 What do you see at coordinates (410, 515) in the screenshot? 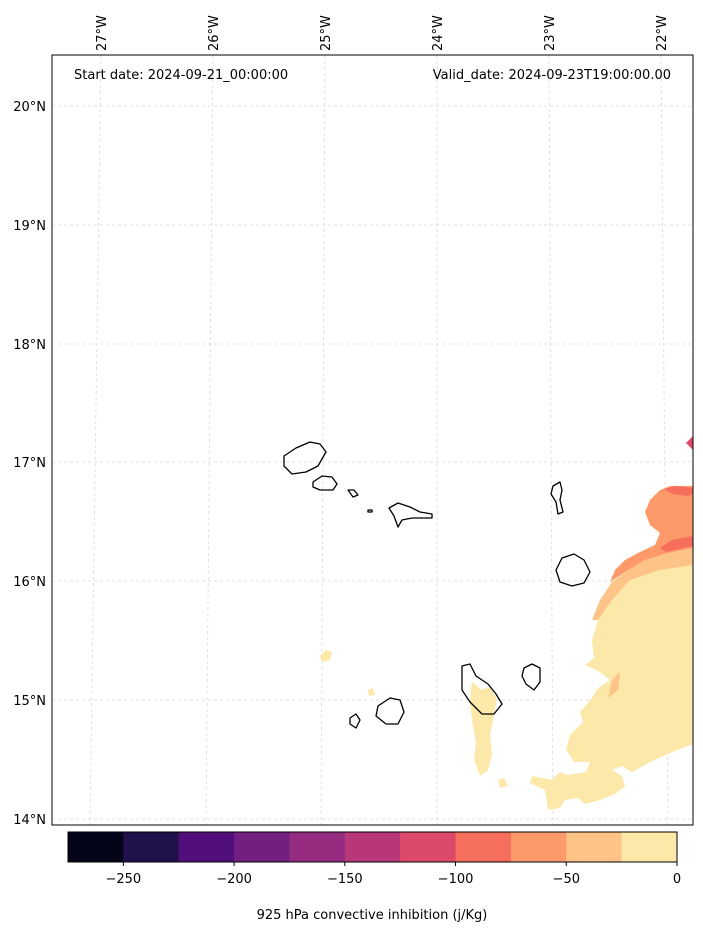
I see `island-sao-nicolau` at bounding box center [410, 515].